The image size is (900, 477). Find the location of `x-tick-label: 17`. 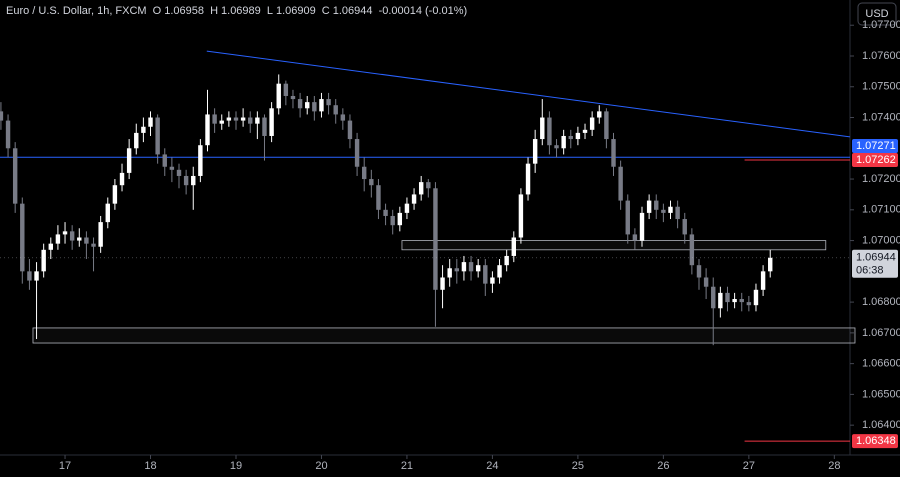

x-tick-label: 17 is located at coordinates (65, 466).